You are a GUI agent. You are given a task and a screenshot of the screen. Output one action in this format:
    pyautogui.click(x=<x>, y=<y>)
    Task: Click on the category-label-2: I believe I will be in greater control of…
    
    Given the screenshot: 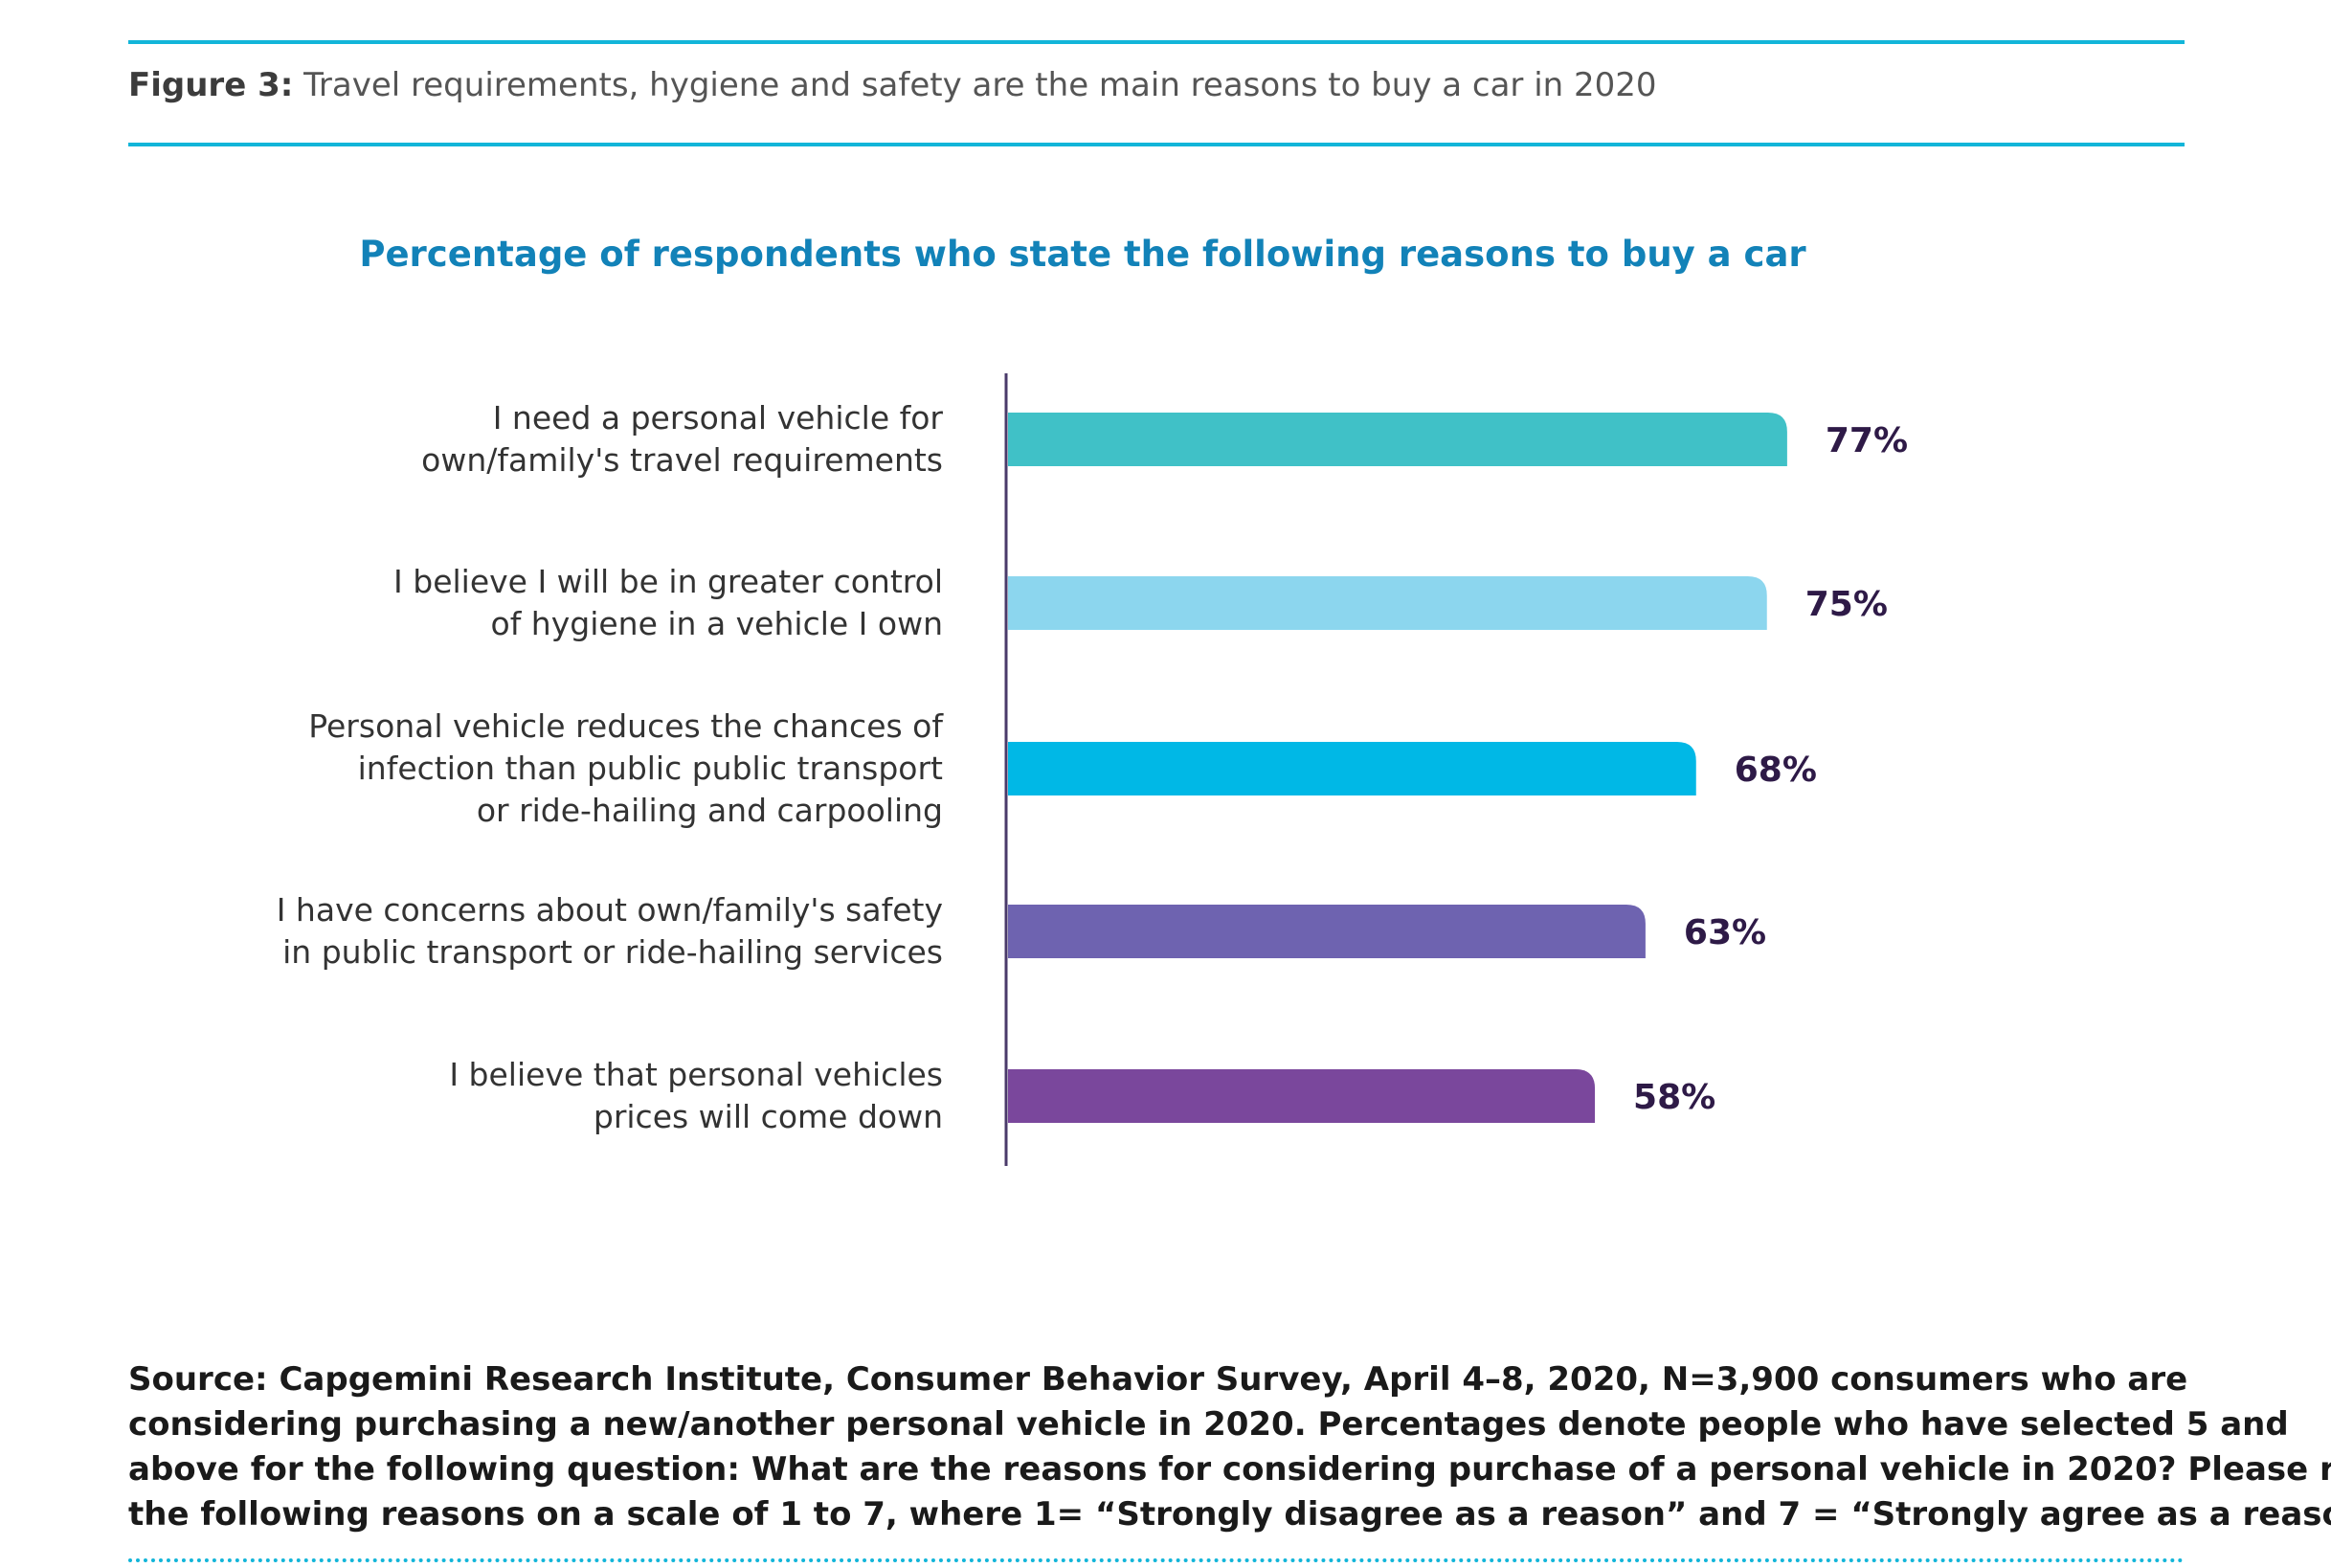 What is the action you would take?
    pyautogui.click(x=668, y=602)
    